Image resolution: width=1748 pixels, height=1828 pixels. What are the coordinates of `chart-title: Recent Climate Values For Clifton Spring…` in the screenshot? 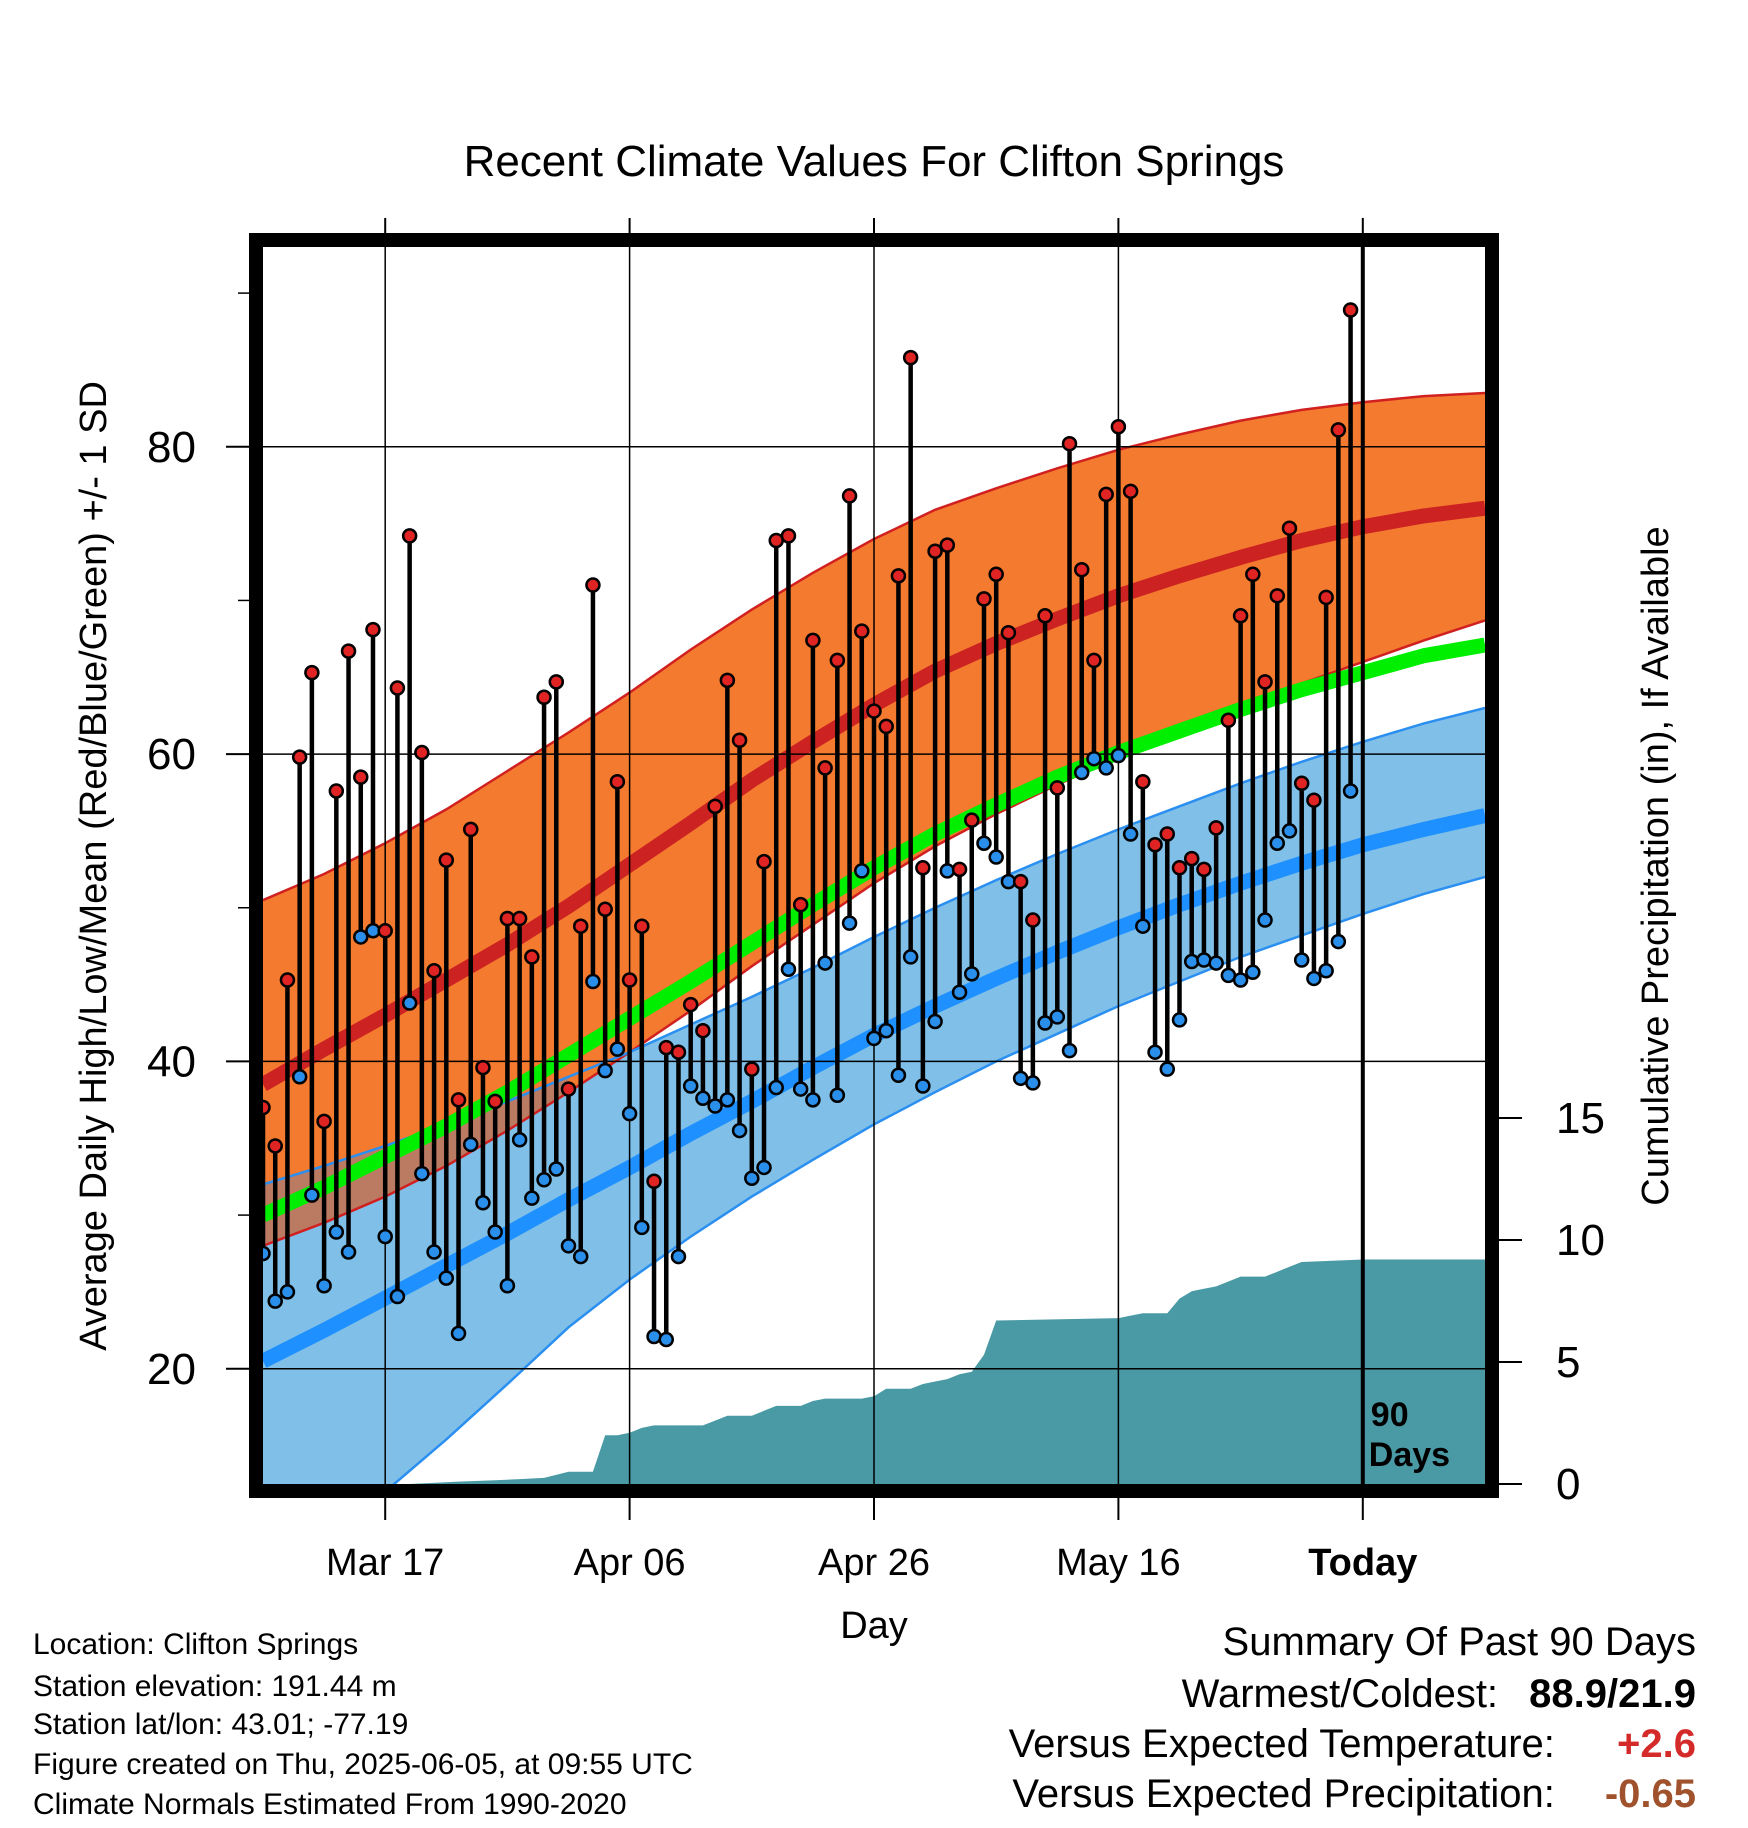 It's located at (874, 161).